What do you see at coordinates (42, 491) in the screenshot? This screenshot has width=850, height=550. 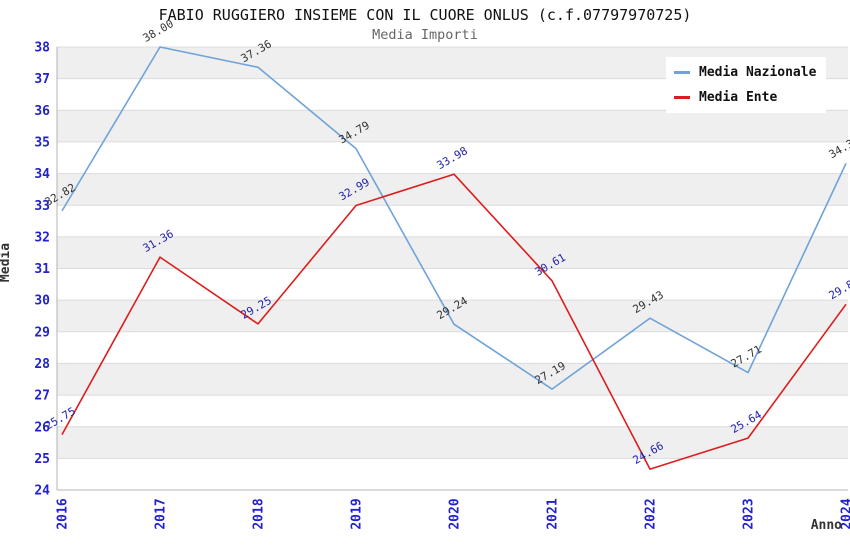 I see `y-tick-label: 24` at bounding box center [42, 491].